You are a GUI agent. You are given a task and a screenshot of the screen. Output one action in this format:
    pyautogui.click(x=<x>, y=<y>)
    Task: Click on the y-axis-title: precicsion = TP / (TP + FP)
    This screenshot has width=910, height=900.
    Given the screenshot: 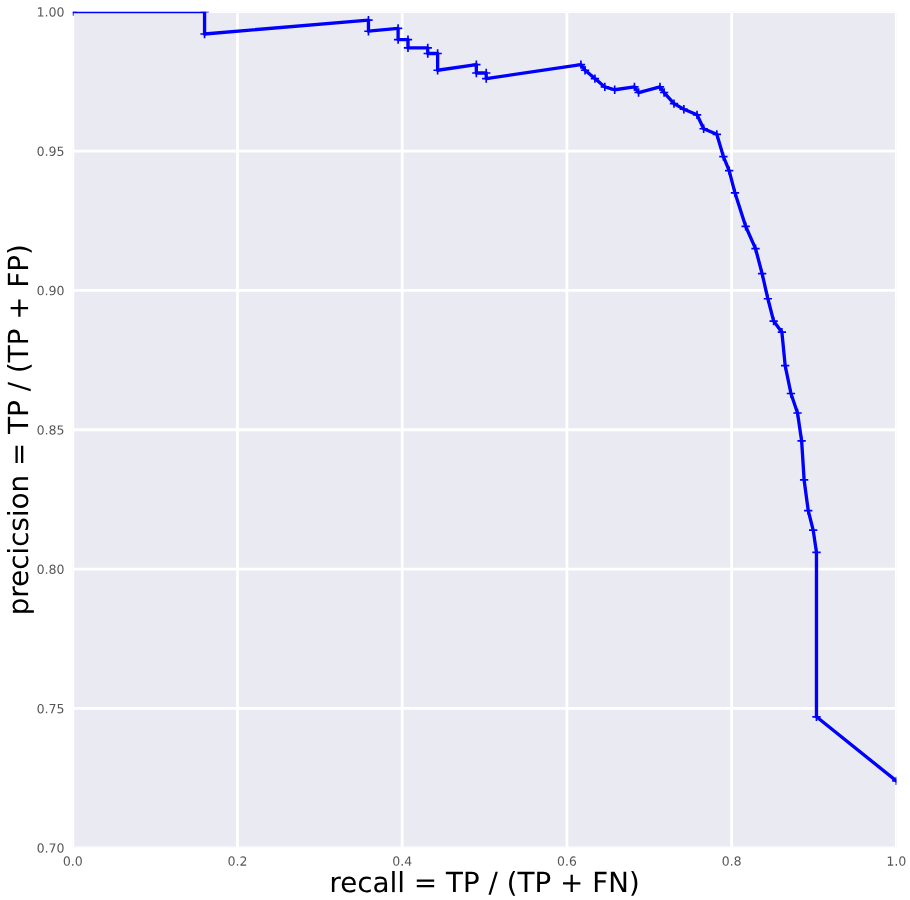 What is the action you would take?
    pyautogui.click(x=20, y=429)
    